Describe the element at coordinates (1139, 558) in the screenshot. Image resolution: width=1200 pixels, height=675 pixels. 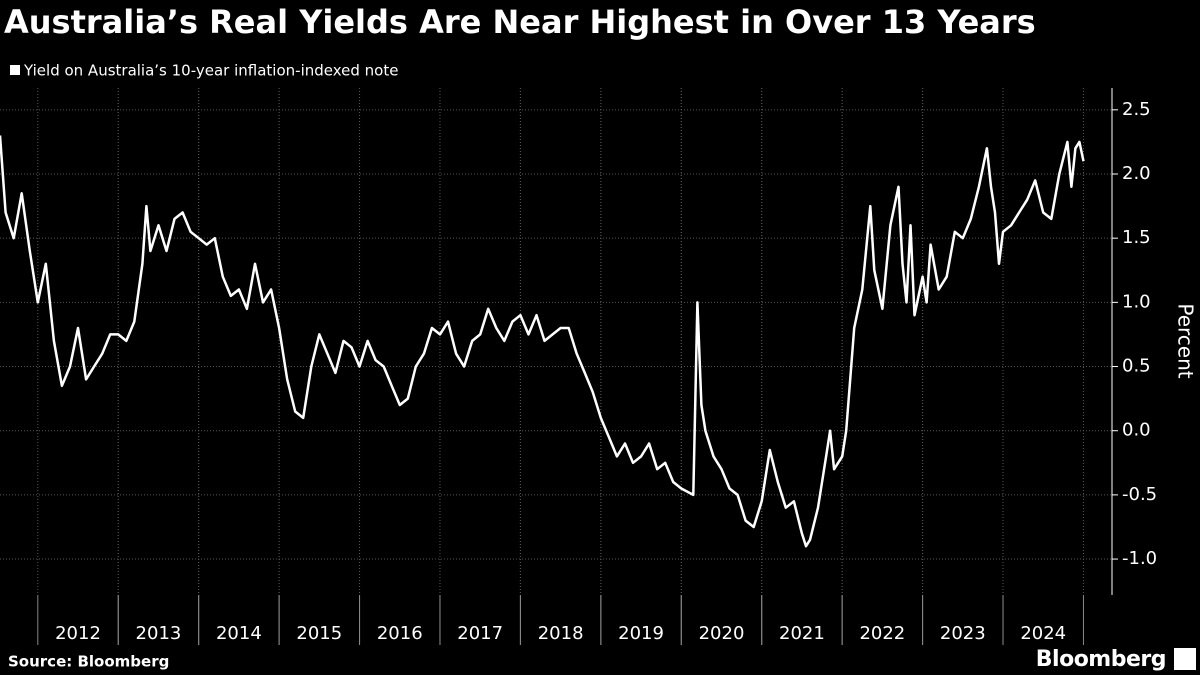
I see `y-tick-label: -1.0` at that location.